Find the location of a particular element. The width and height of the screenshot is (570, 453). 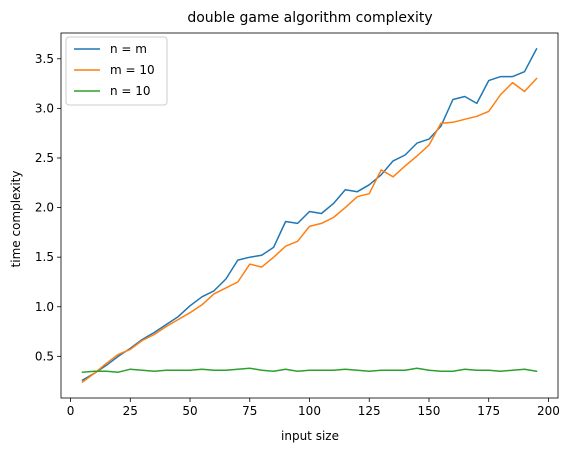

x-tick-label: 75 is located at coordinates (249, 411).